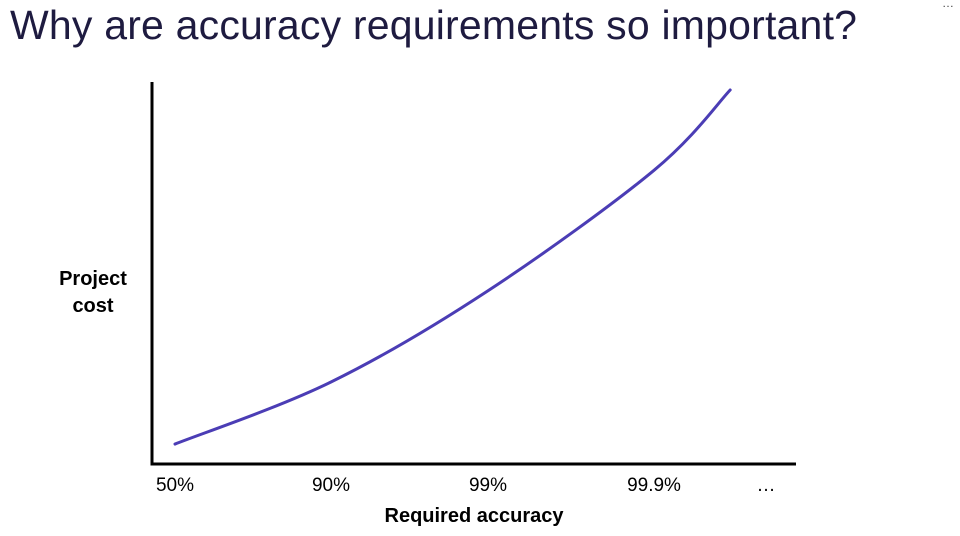  What do you see at coordinates (331, 485) in the screenshot?
I see `x-tick-label: 90%` at bounding box center [331, 485].